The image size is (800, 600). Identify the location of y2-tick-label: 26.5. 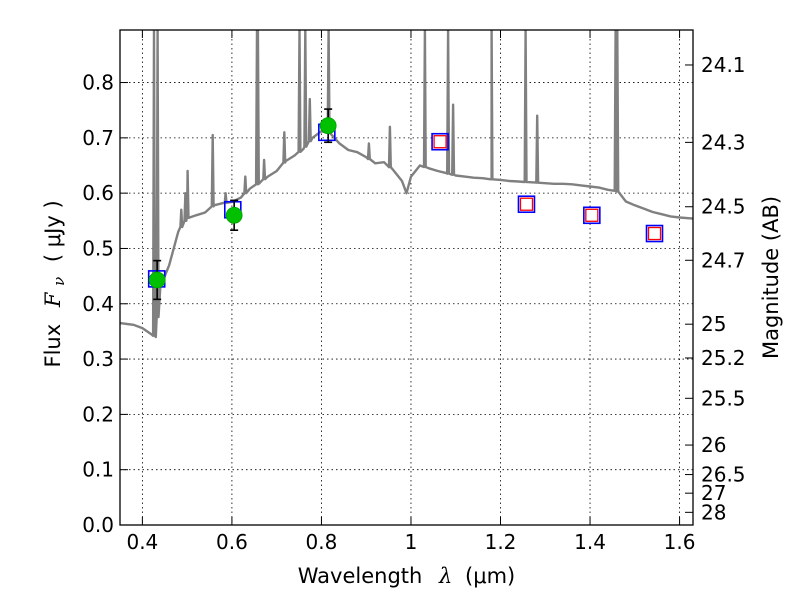
(723, 475).